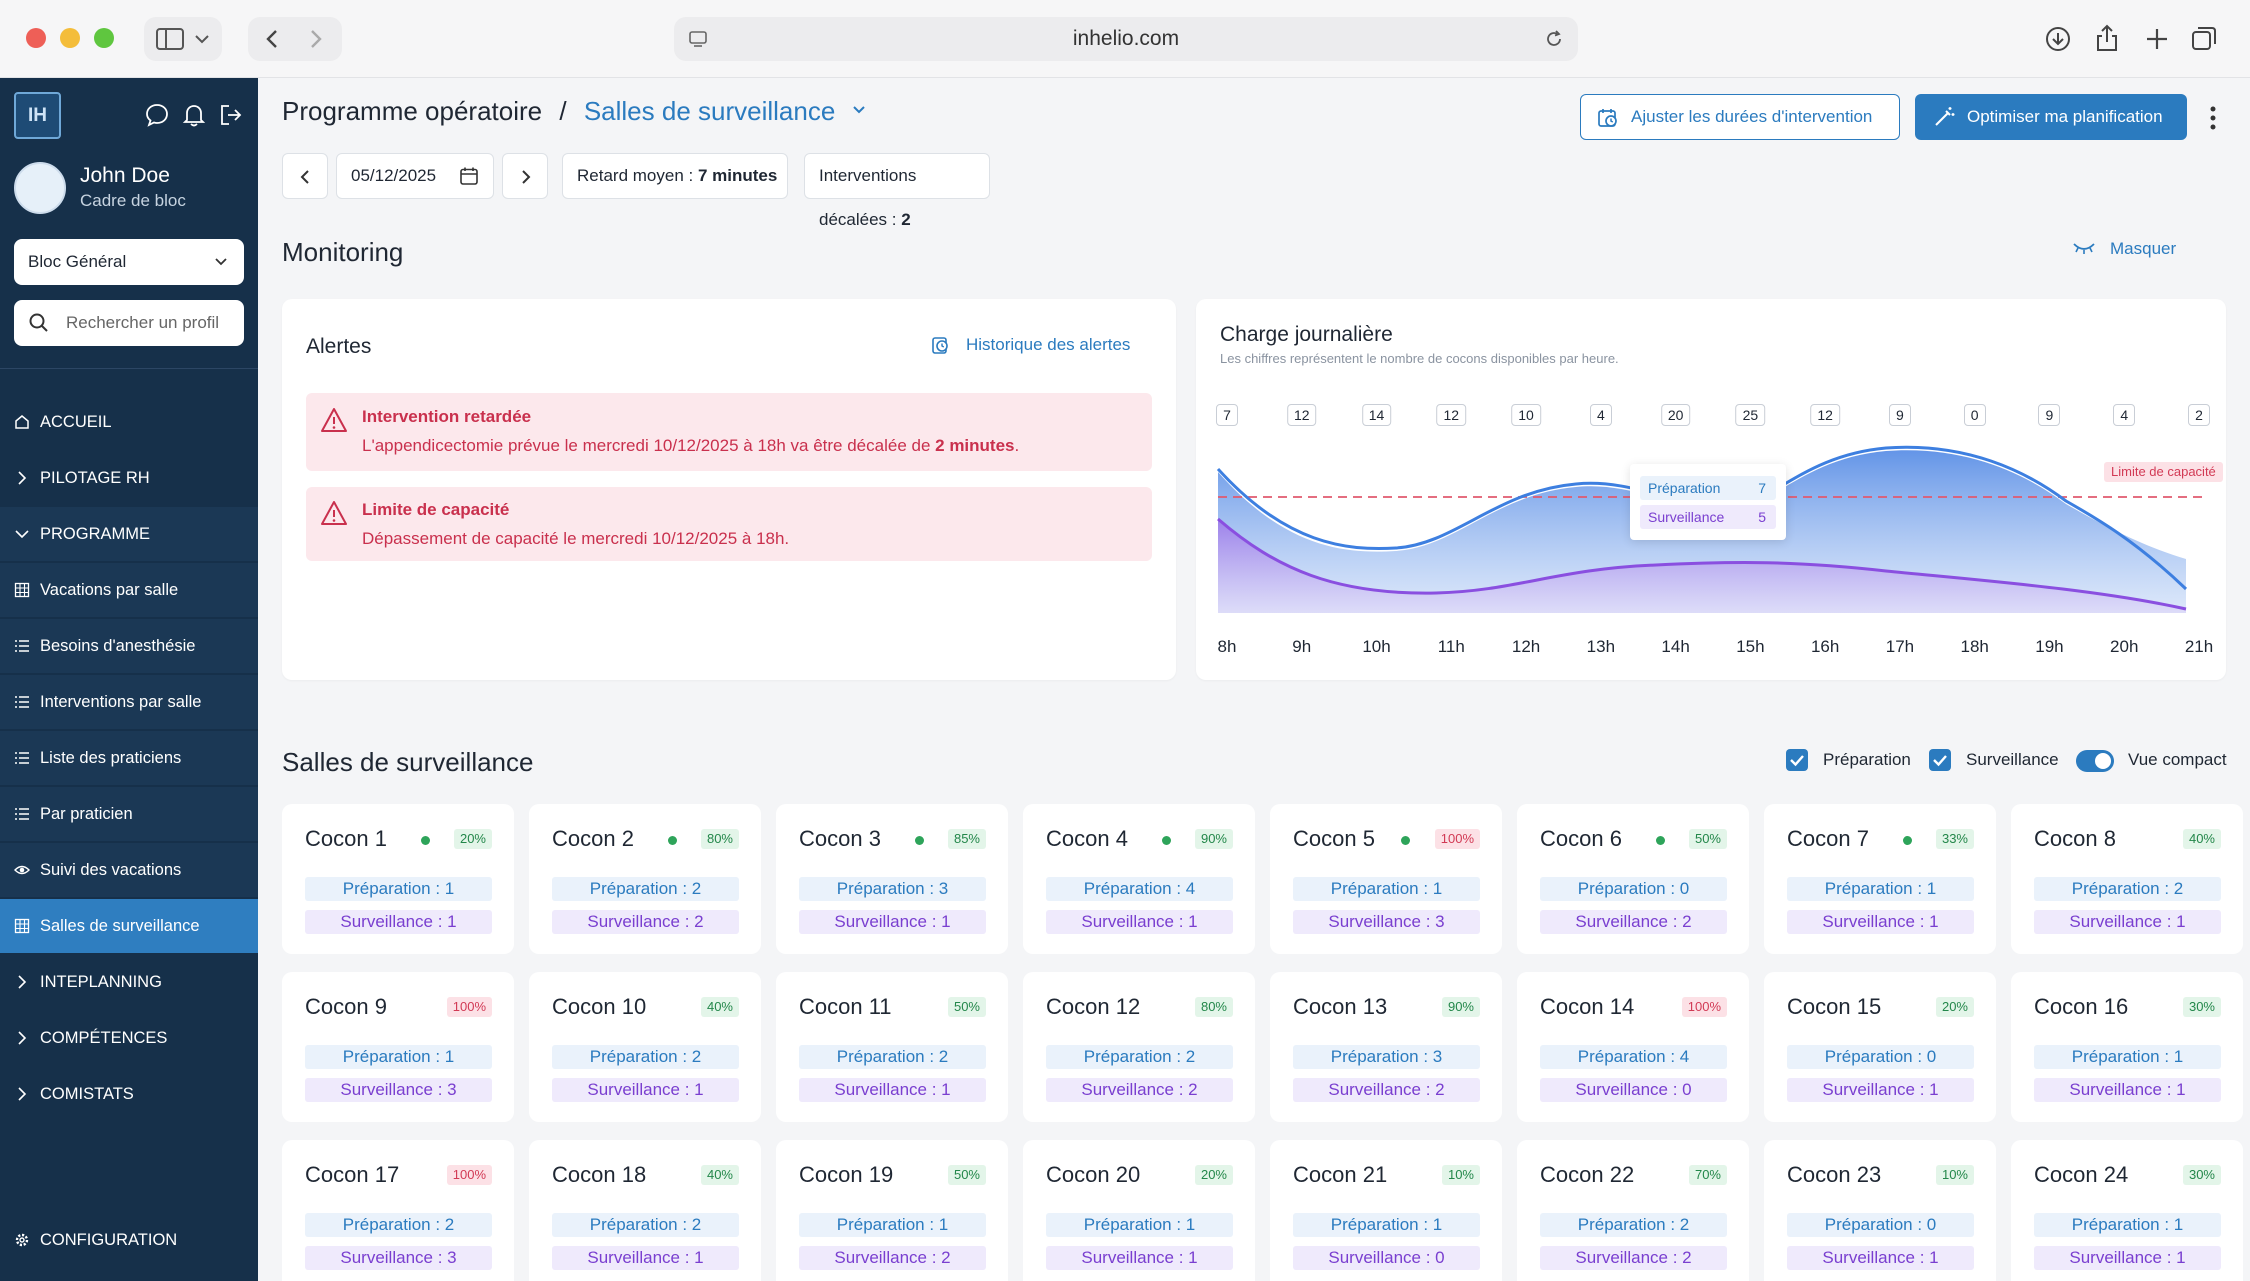 Image resolution: width=2250 pixels, height=1281 pixels. What do you see at coordinates (129, 323) in the screenshot?
I see `profile-search-input: Rechercher un profil` at bounding box center [129, 323].